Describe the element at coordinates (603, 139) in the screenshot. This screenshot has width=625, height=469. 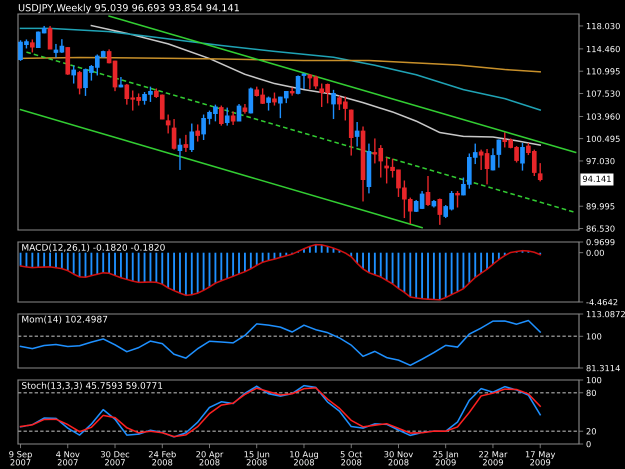
I see `y-tick-label: 100.495` at that location.